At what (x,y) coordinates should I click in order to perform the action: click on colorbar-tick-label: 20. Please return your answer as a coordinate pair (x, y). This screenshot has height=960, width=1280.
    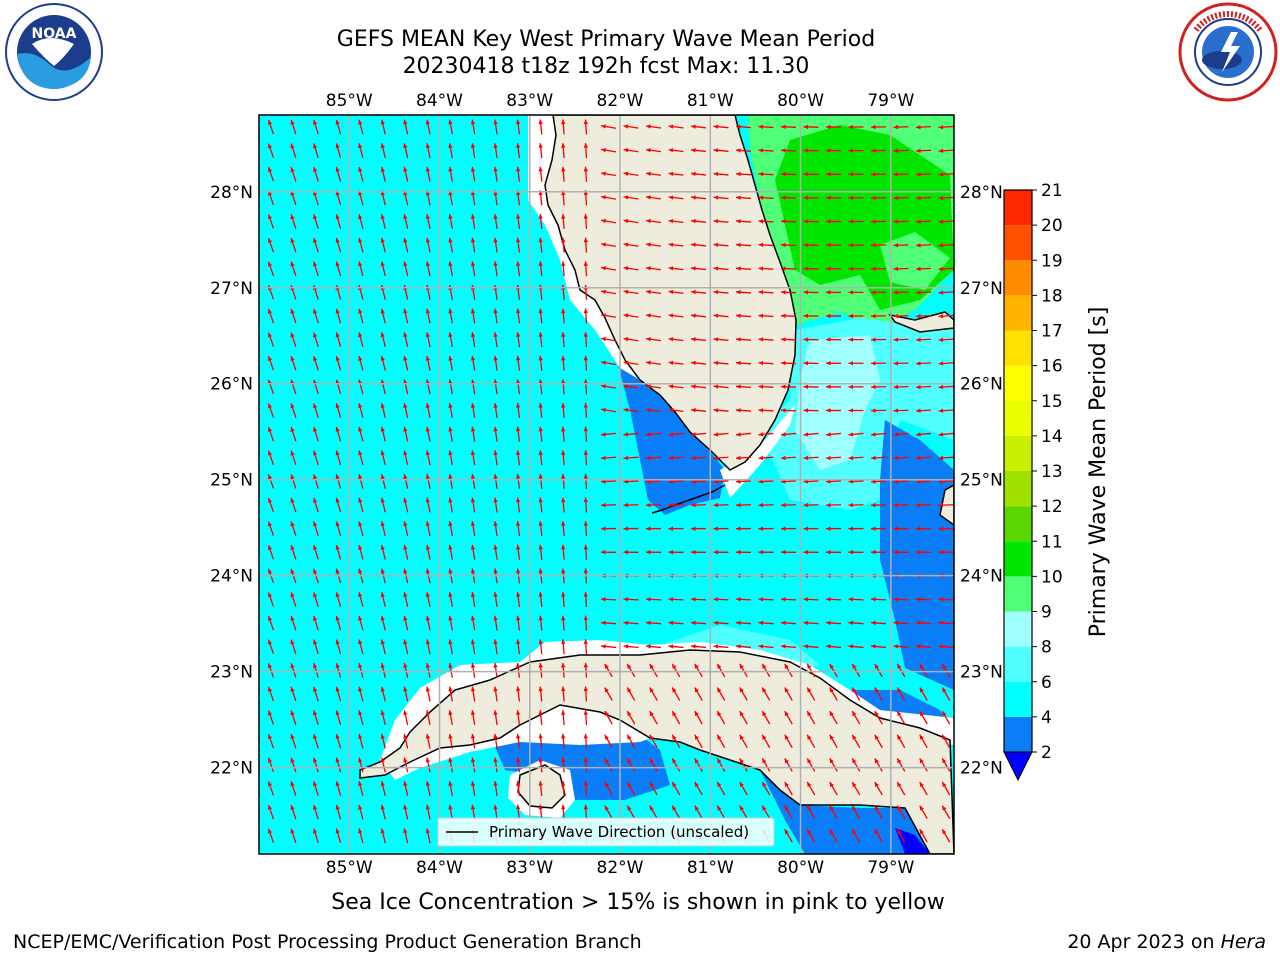
    Looking at the image, I should click on (1052, 226).